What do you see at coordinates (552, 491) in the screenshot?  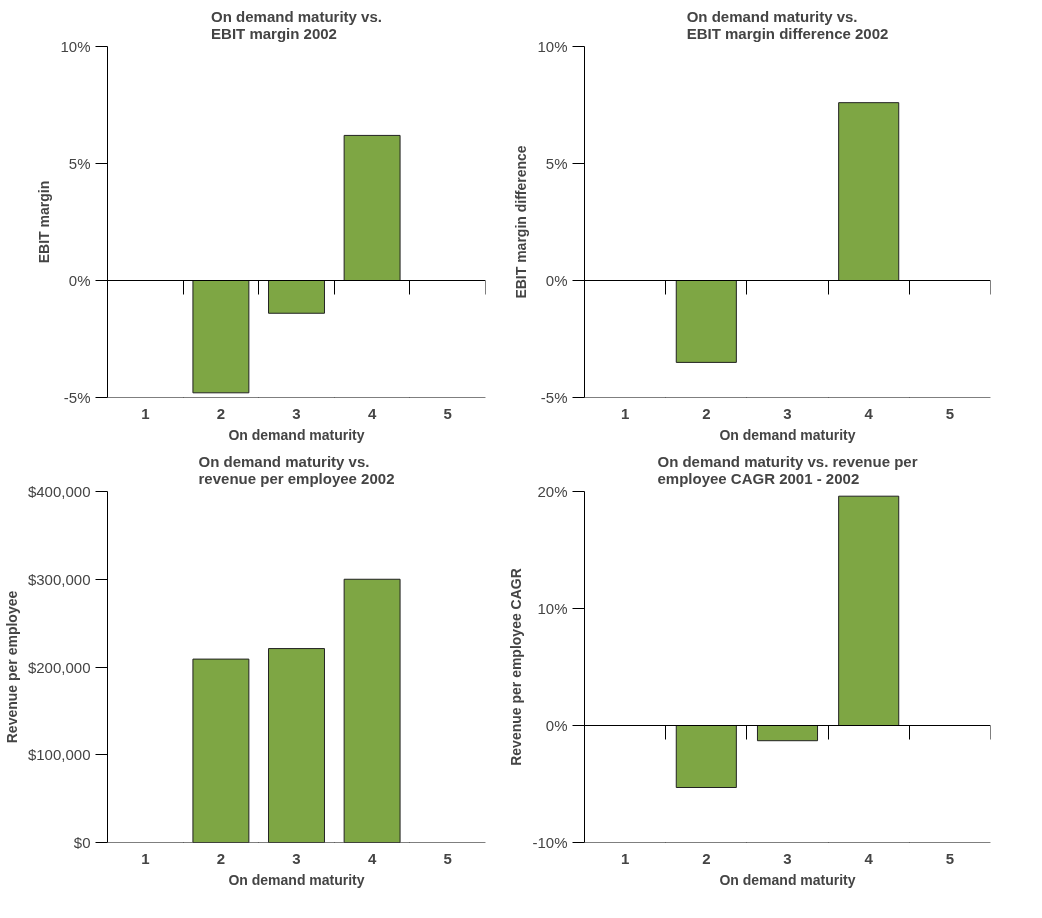 I see `y-tick-label: 20%` at bounding box center [552, 491].